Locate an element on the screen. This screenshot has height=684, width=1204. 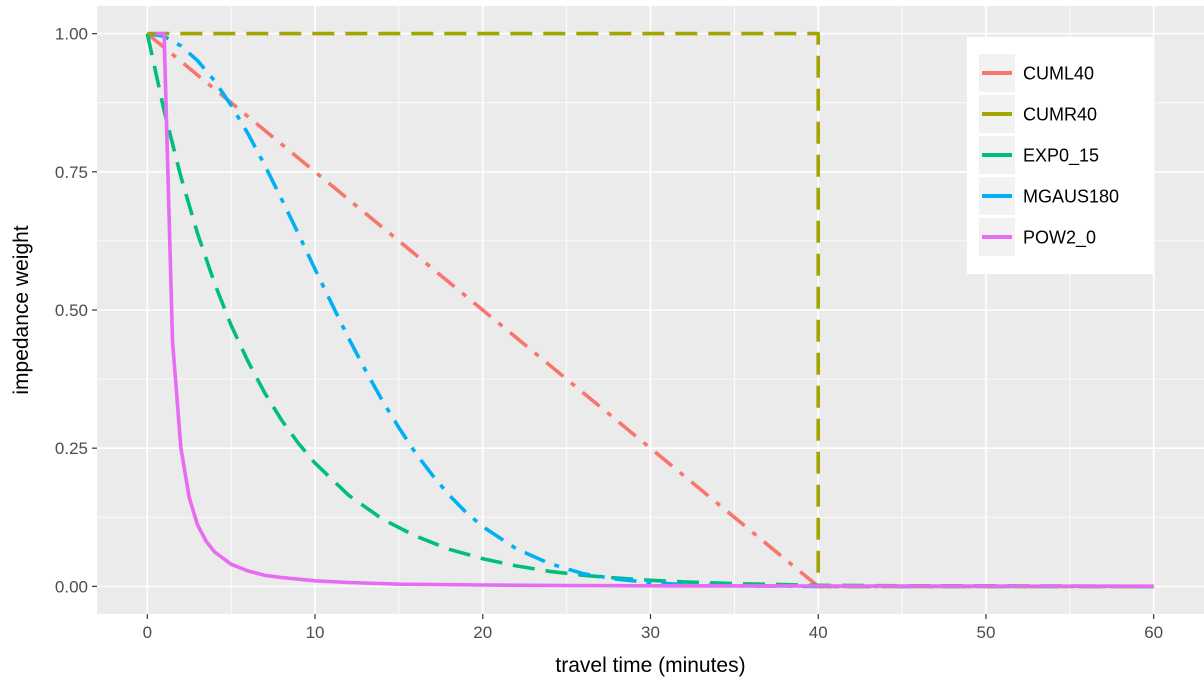
legend-label: CUMR40 is located at coordinates (1060, 115).